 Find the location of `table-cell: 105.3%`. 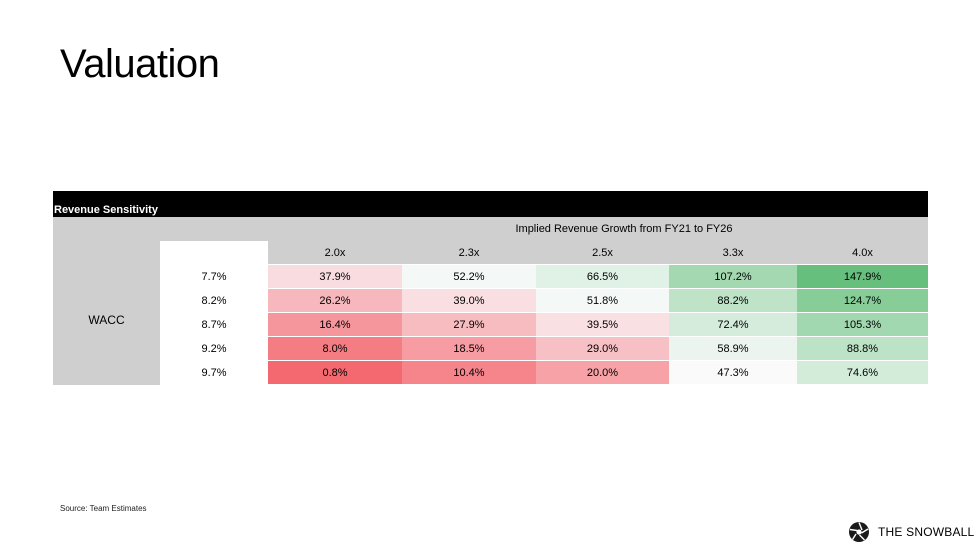

table-cell: 105.3% is located at coordinates (862, 325).